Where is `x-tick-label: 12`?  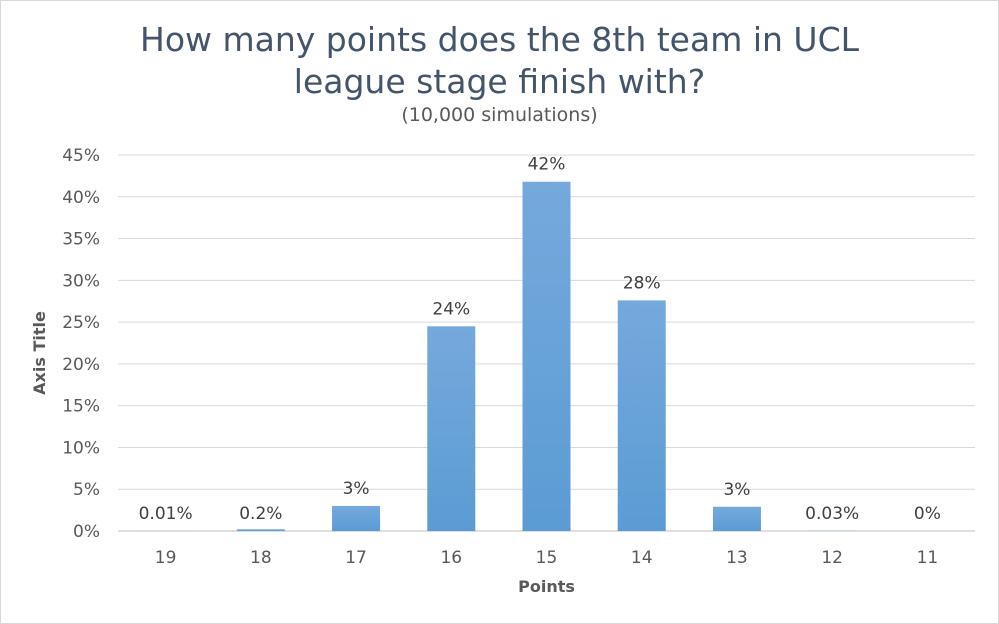
x-tick-label: 12 is located at coordinates (832, 558).